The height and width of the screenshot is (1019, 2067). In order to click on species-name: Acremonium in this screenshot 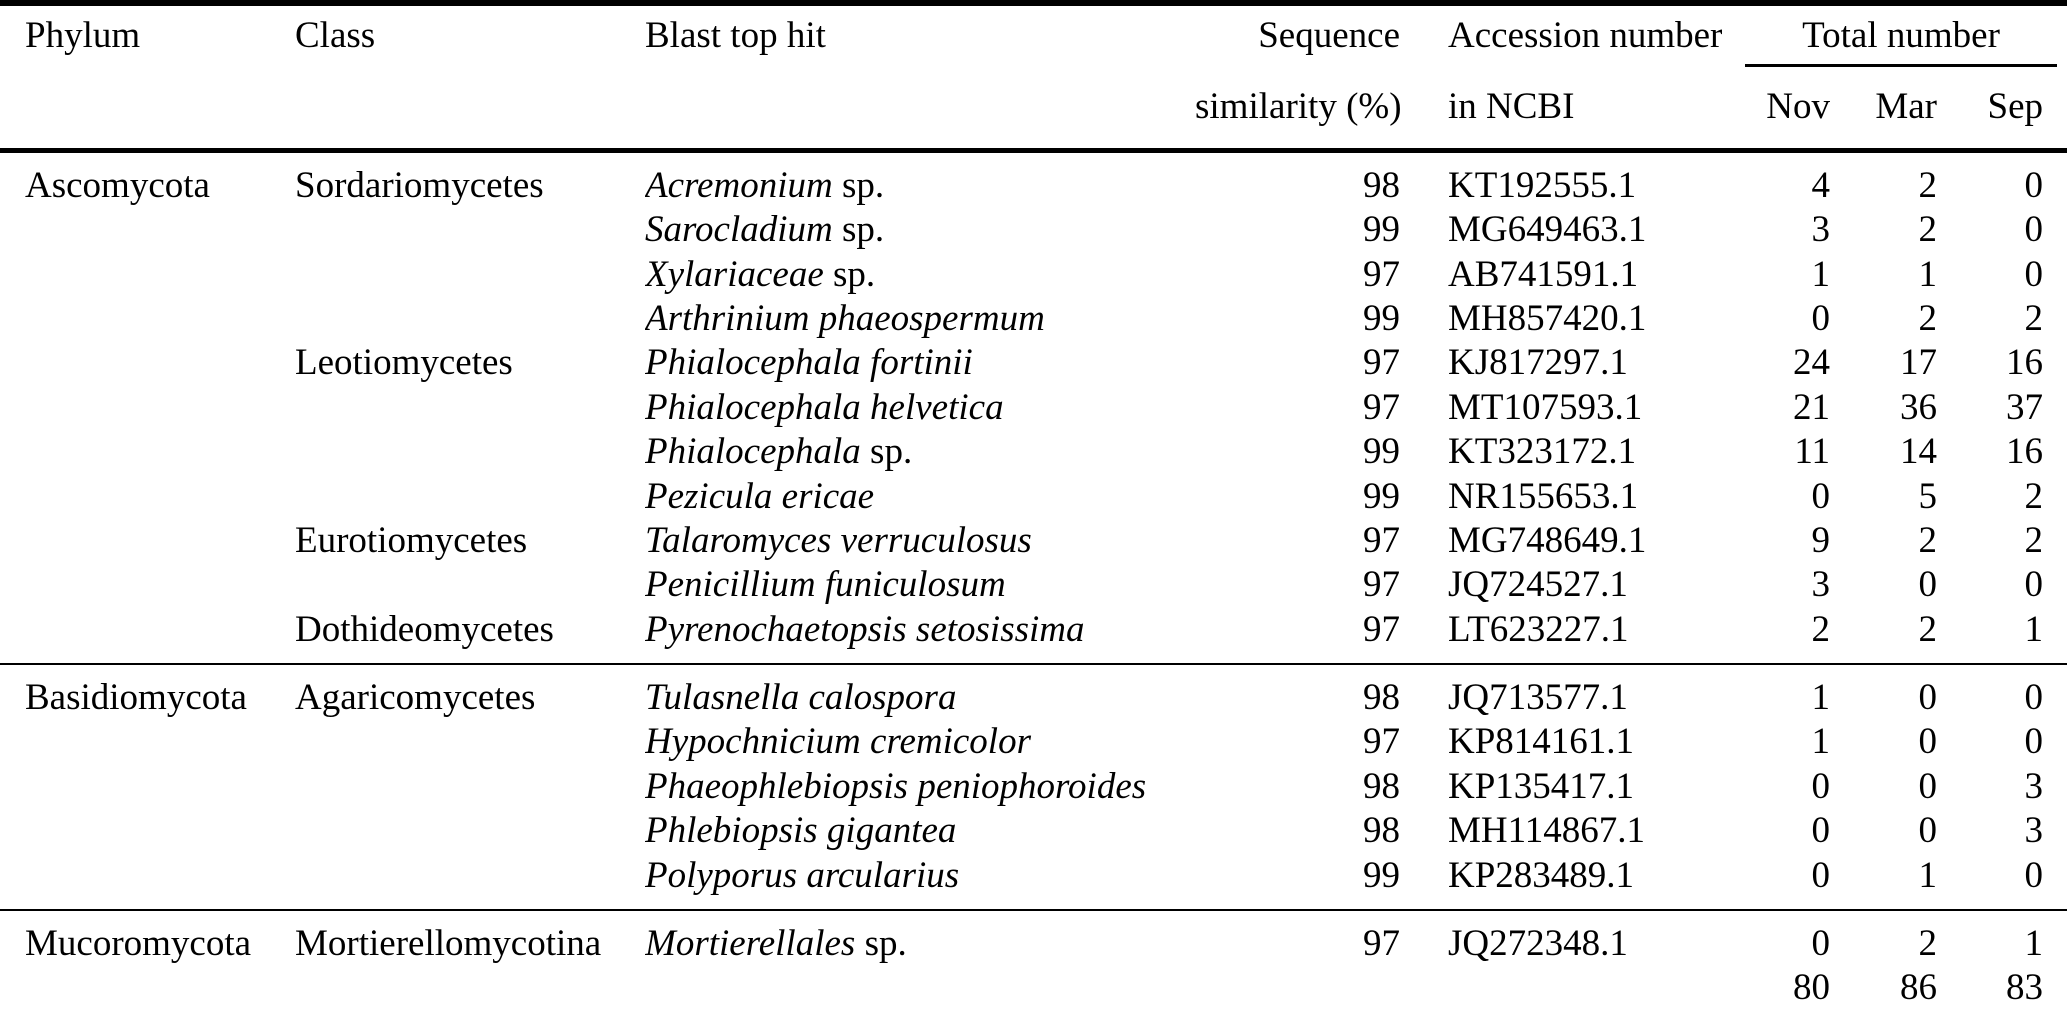, I will do `click(739, 185)`.